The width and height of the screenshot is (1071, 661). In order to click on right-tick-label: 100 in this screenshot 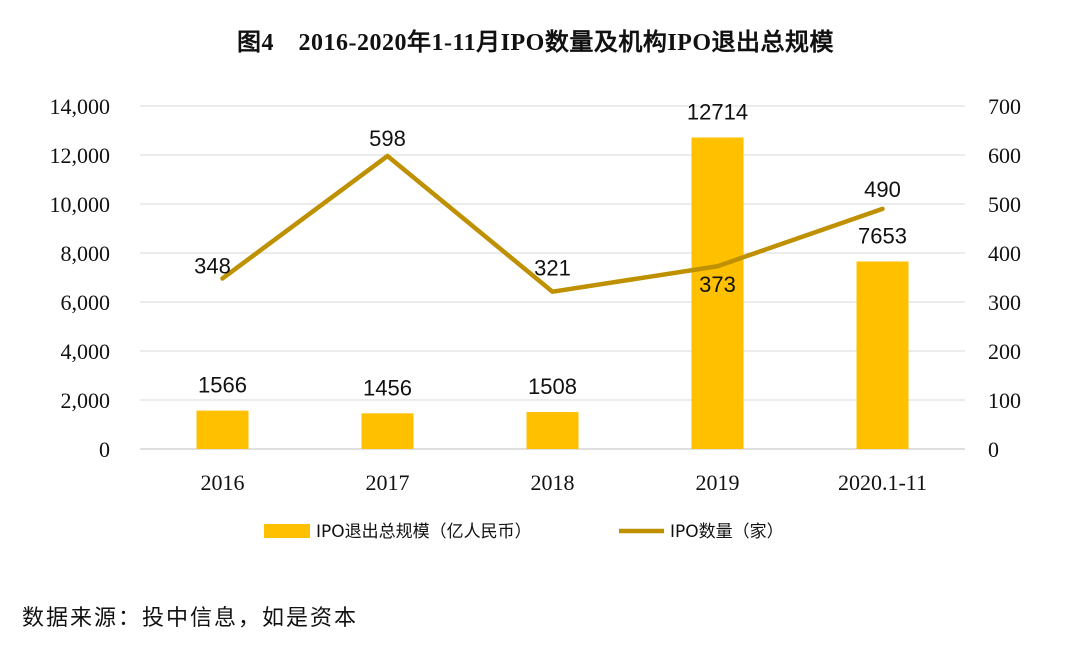, I will do `click(1004, 400)`.